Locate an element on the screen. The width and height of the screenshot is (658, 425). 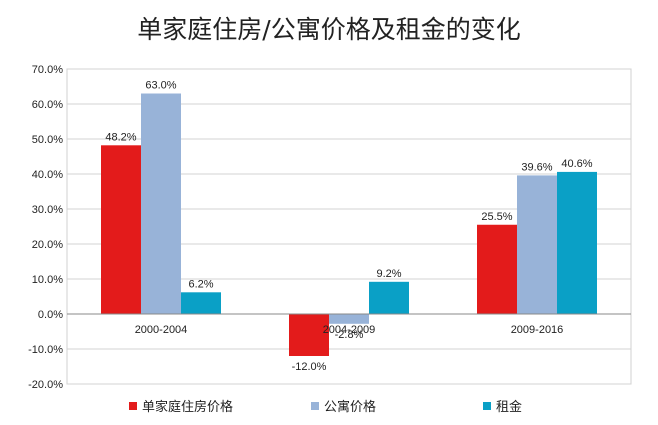
data-label: 9.2% is located at coordinates (388, 274).